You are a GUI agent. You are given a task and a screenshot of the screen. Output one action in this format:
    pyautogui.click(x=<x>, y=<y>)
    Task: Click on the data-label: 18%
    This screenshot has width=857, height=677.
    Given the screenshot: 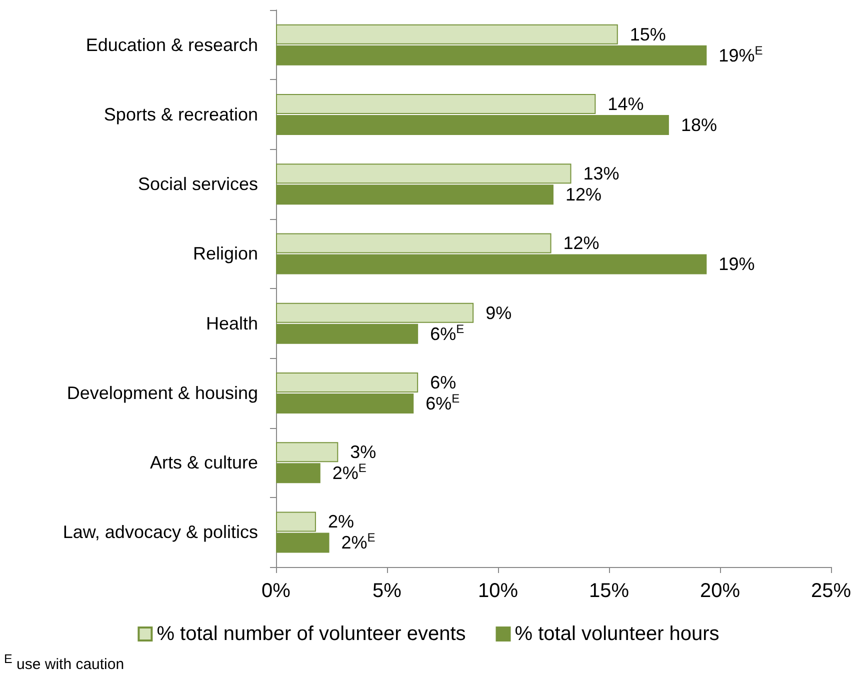 What is the action you would take?
    pyautogui.click(x=698, y=124)
    